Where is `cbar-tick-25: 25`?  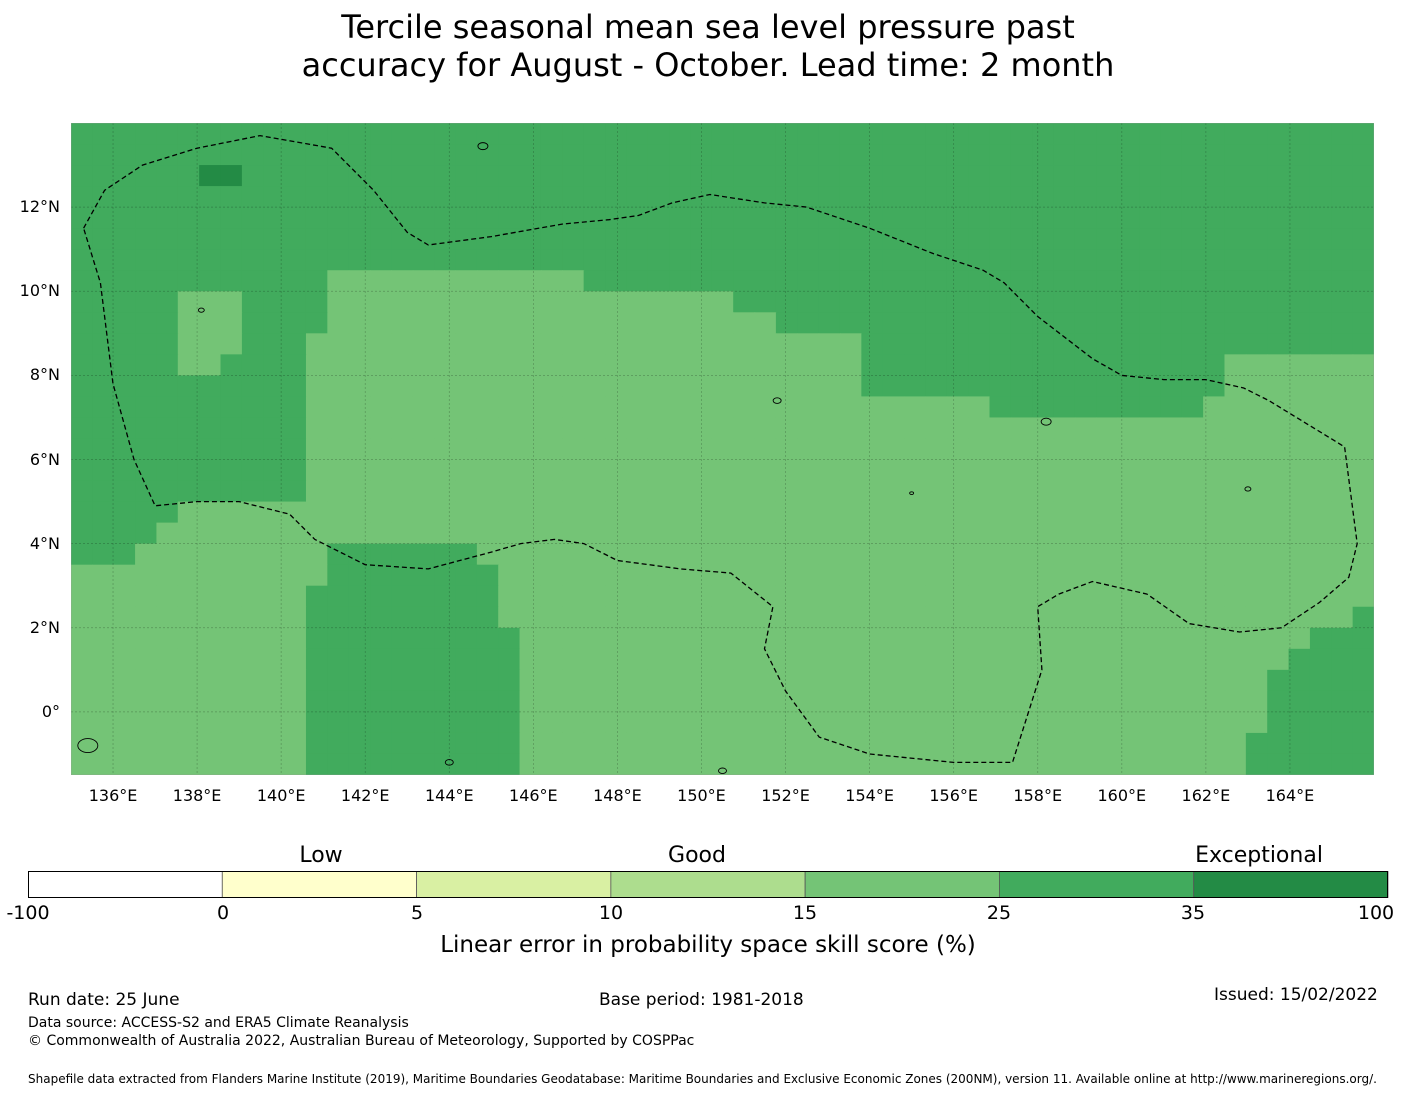 cbar-tick-25: 25 is located at coordinates (999, 913).